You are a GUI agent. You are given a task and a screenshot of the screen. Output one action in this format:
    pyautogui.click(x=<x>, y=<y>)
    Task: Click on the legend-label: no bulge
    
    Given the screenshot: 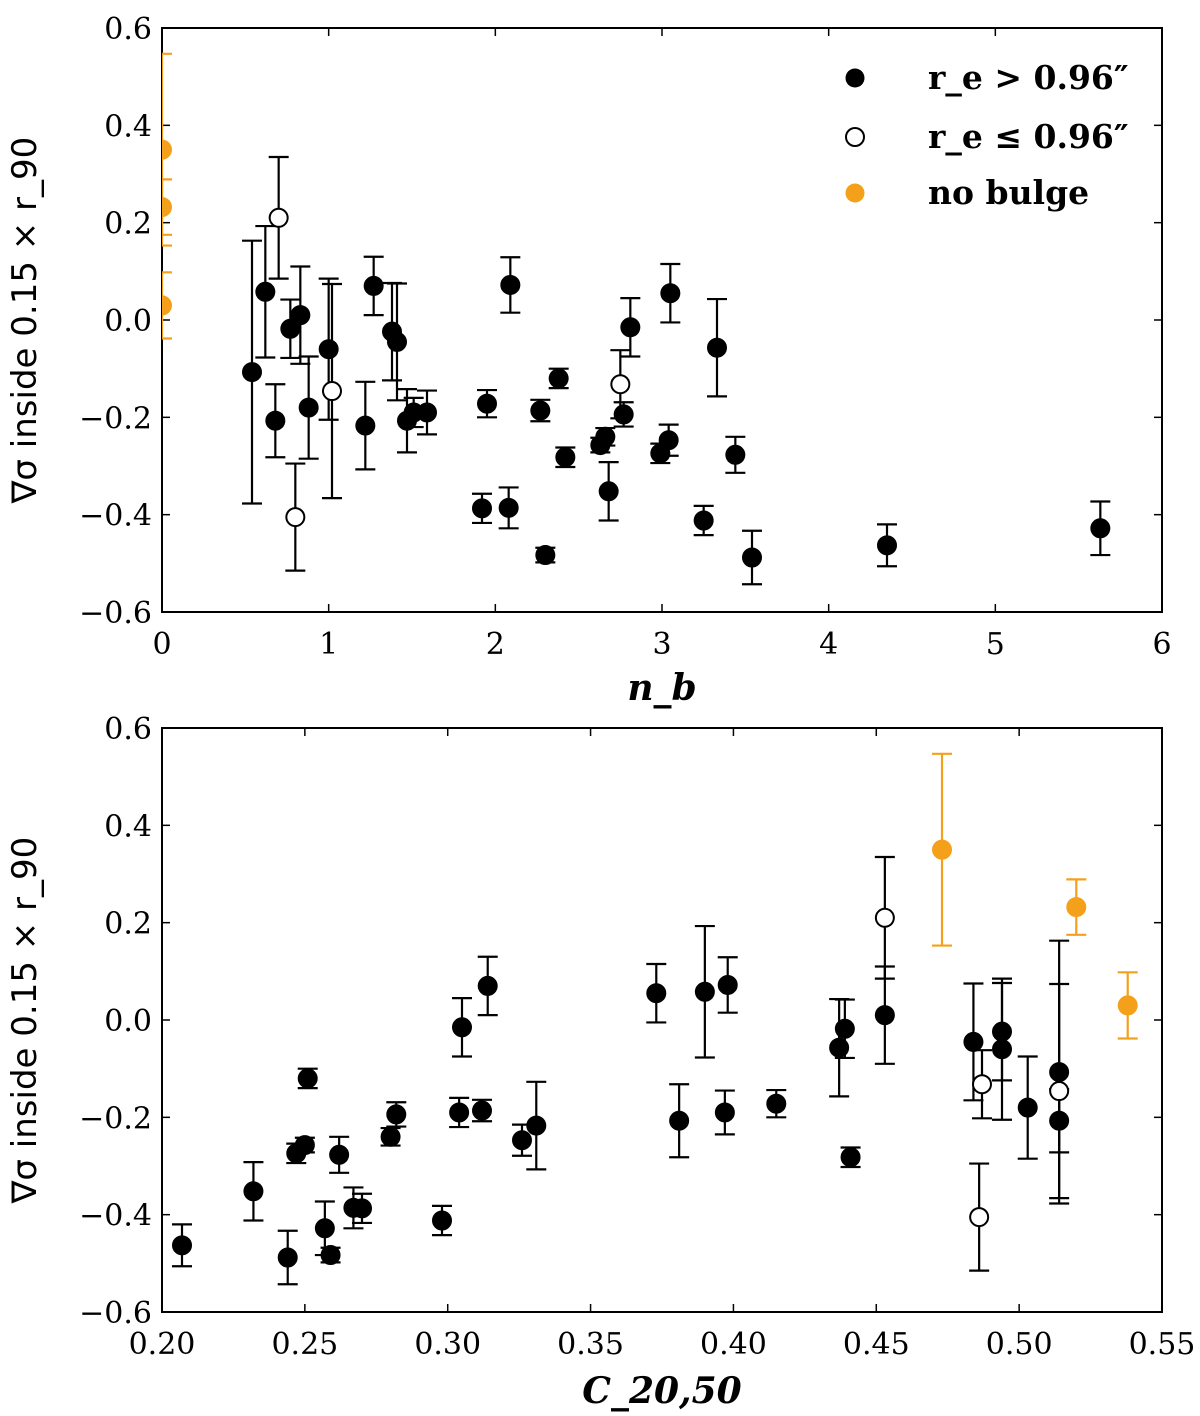 What is the action you would take?
    pyautogui.click(x=1008, y=192)
    